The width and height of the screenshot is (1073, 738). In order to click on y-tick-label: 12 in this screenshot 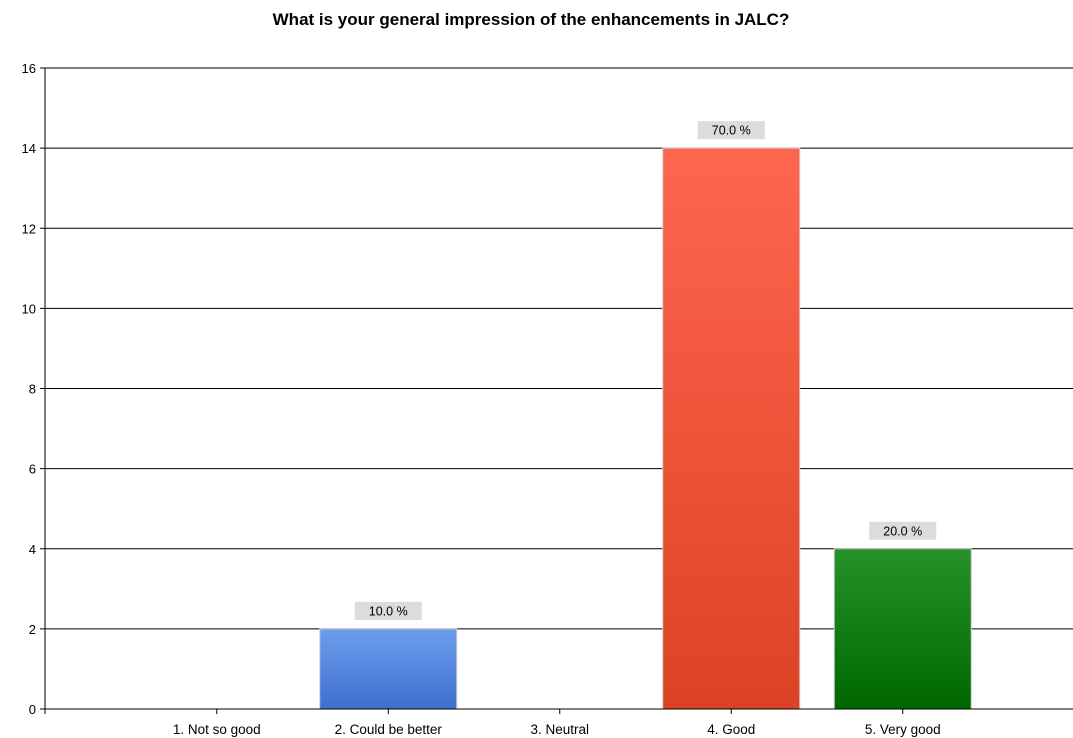, I will do `click(29, 228)`.